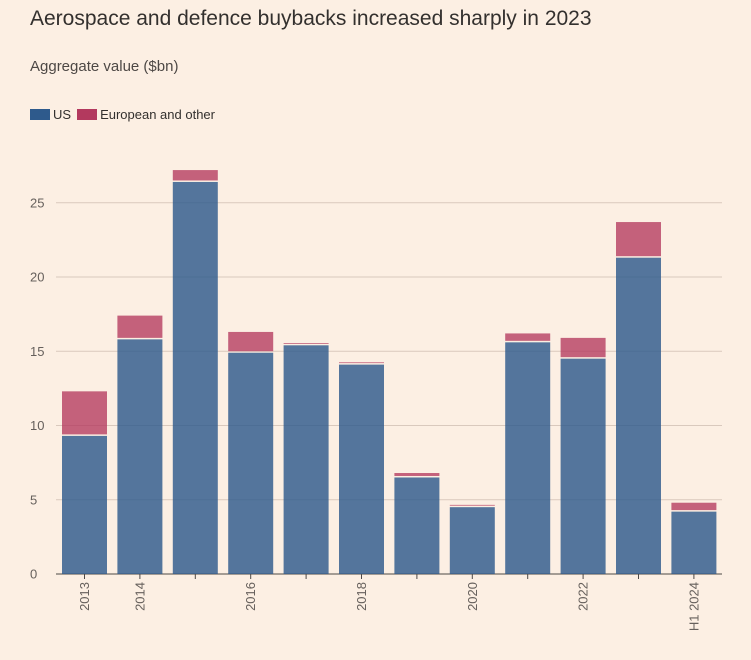  Describe the element at coordinates (33, 499) in the screenshot. I see `y-tick-label: 5` at that location.